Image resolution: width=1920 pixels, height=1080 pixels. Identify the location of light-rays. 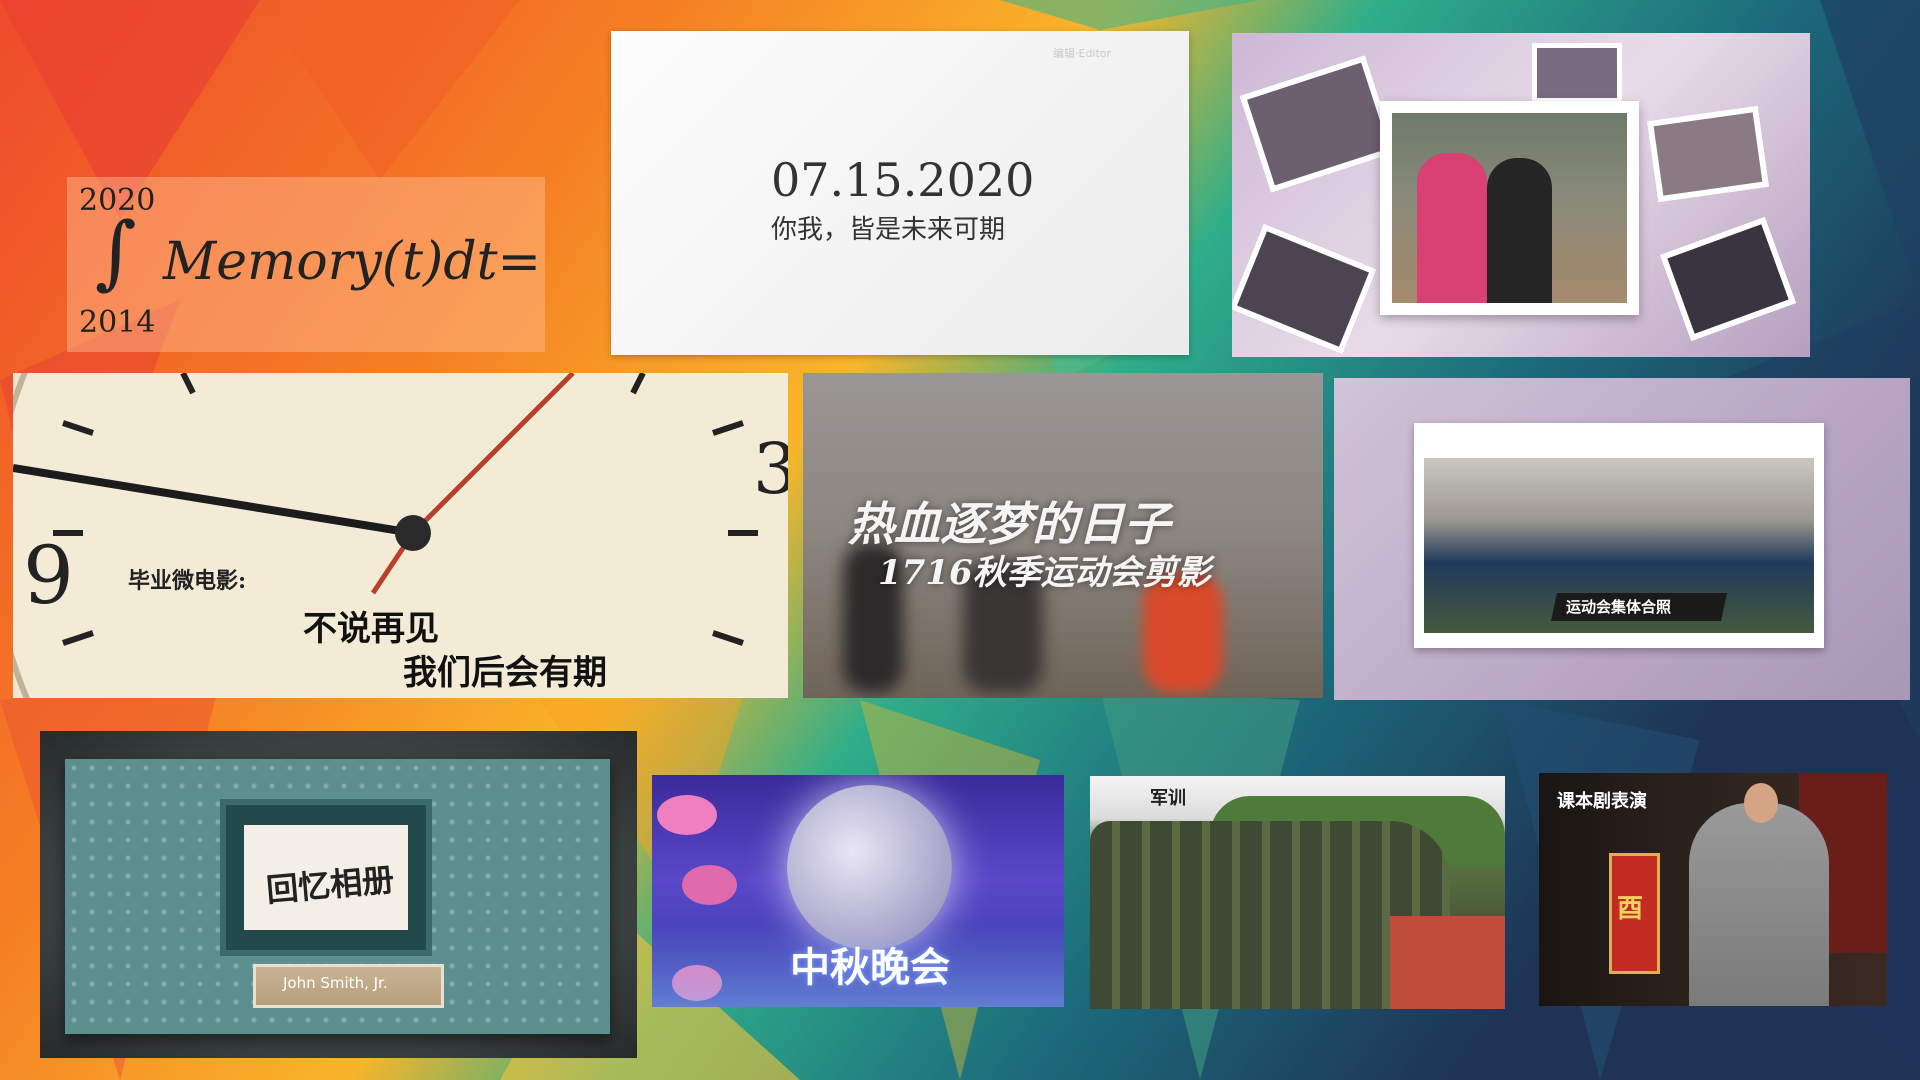
(858, 966).